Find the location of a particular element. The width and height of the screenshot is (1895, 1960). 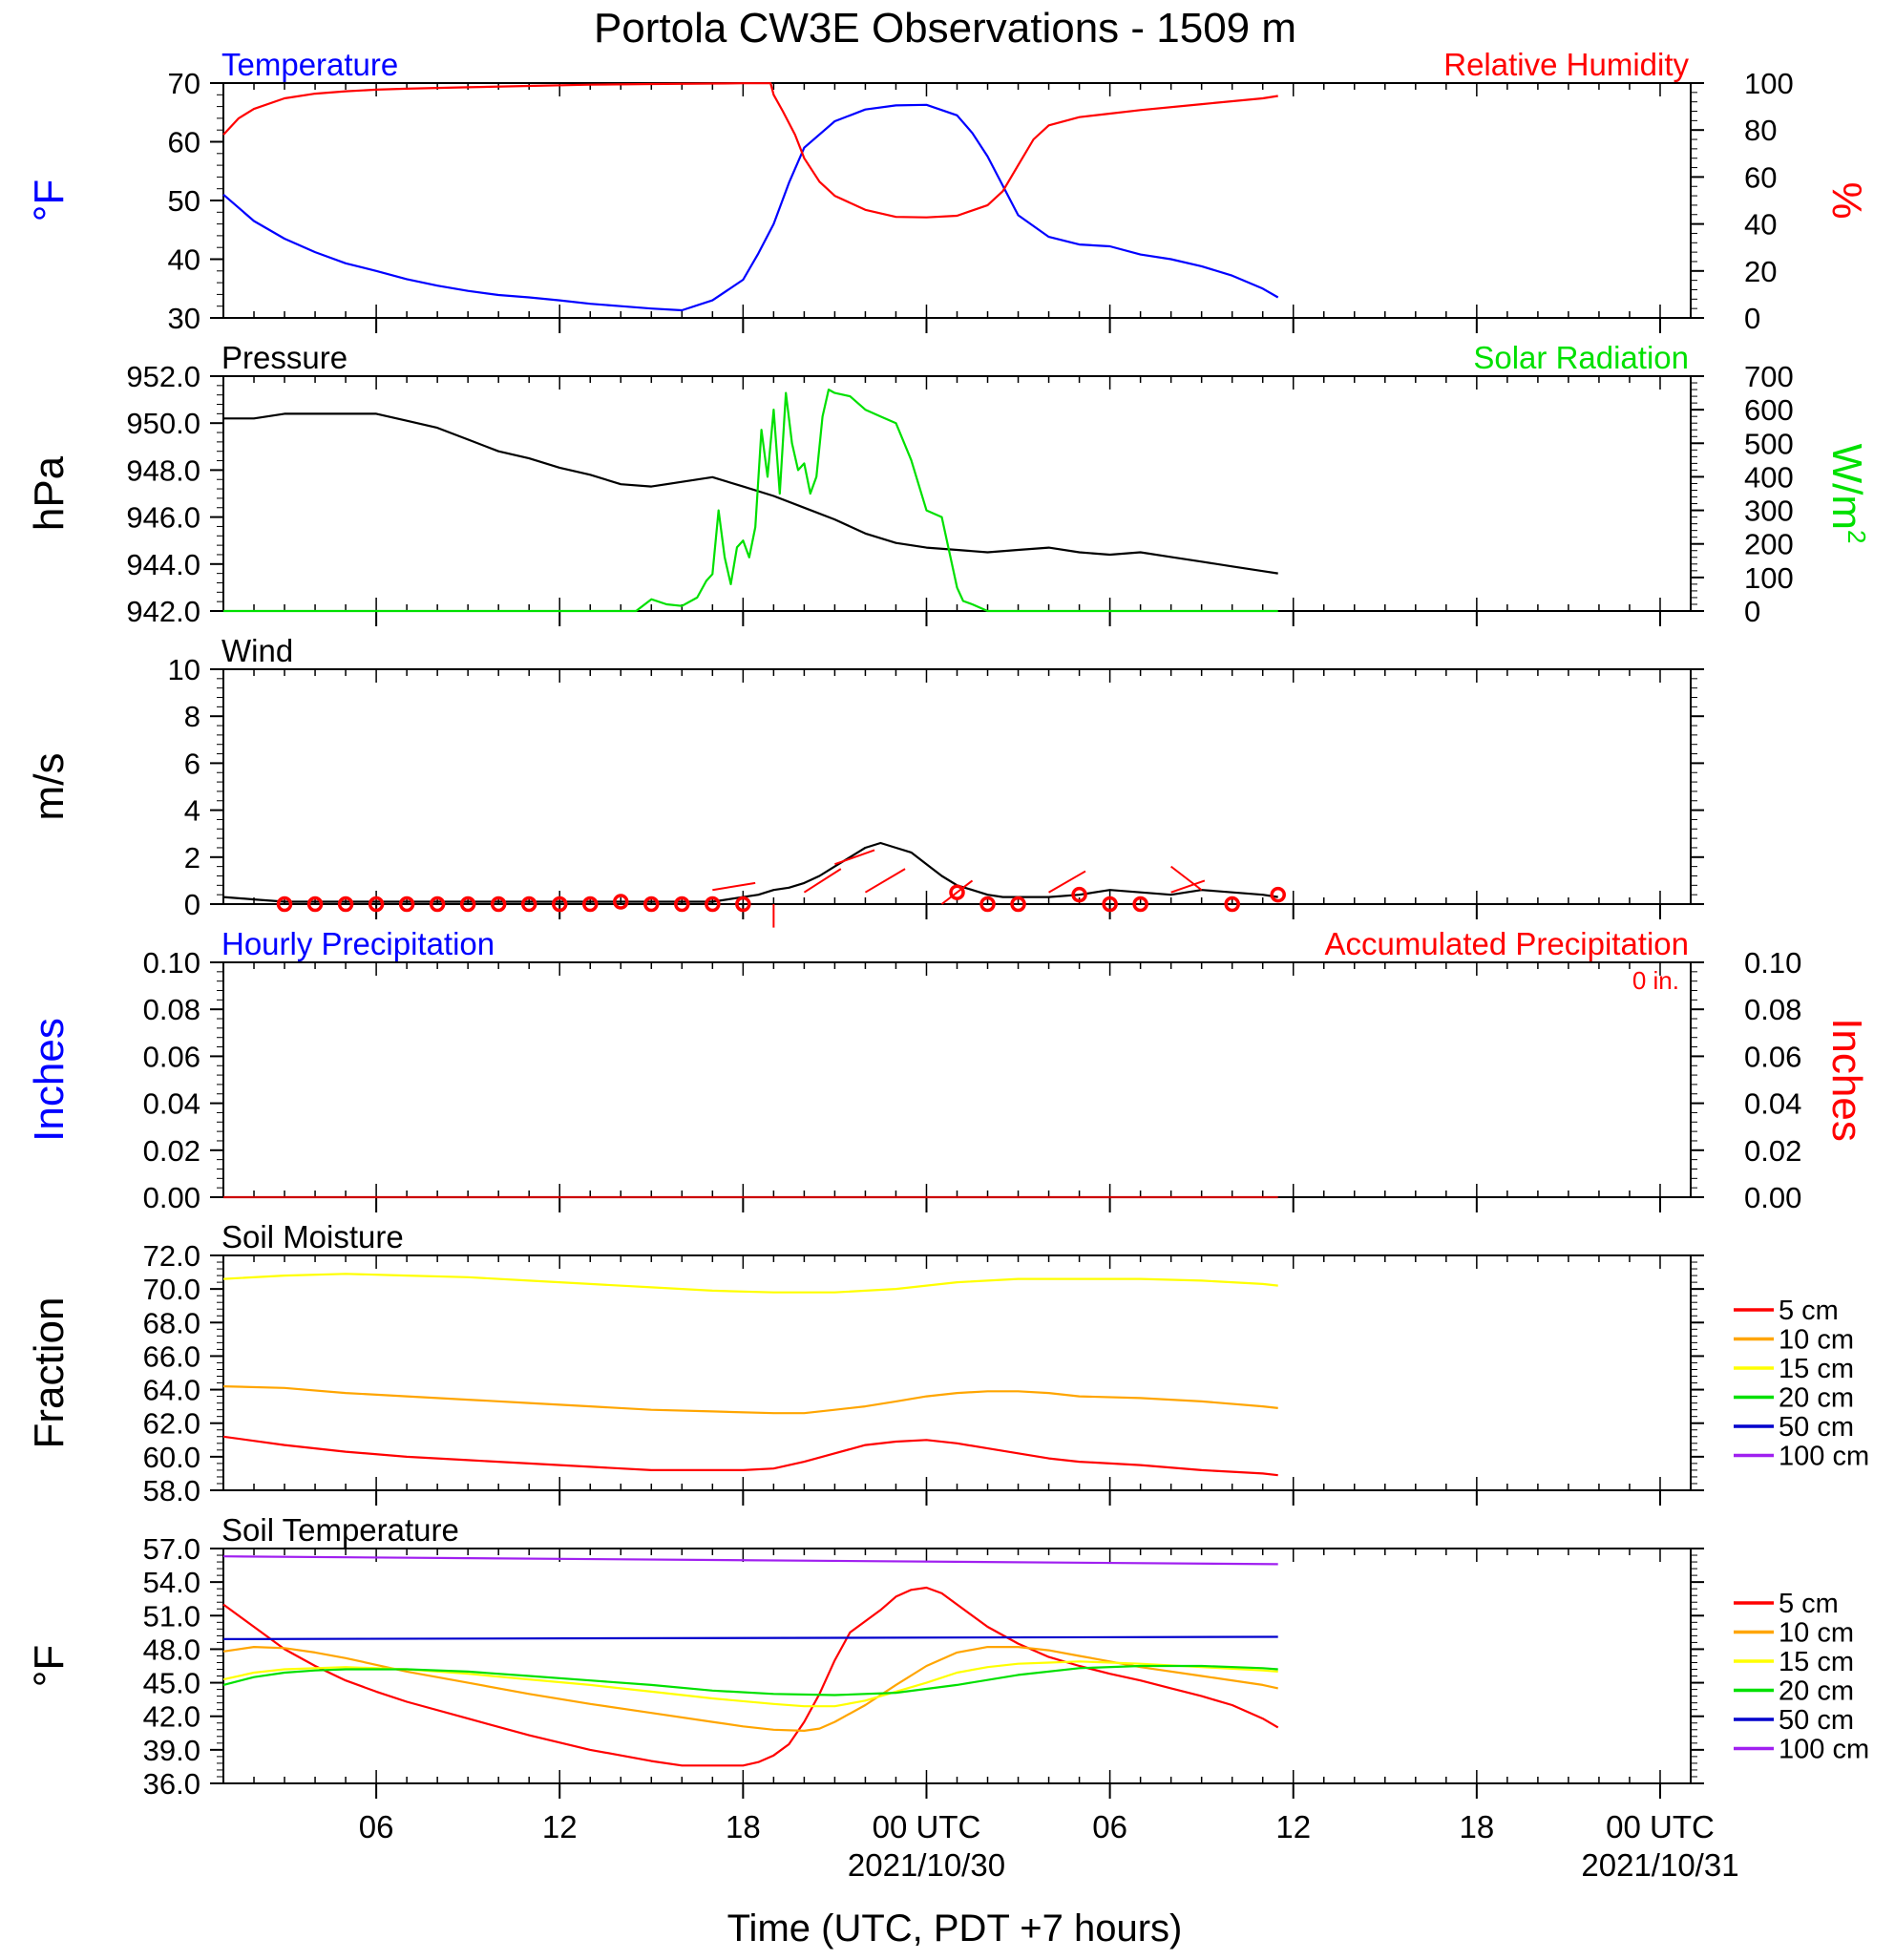

y-right-tick-label: 60 is located at coordinates (1760, 177).